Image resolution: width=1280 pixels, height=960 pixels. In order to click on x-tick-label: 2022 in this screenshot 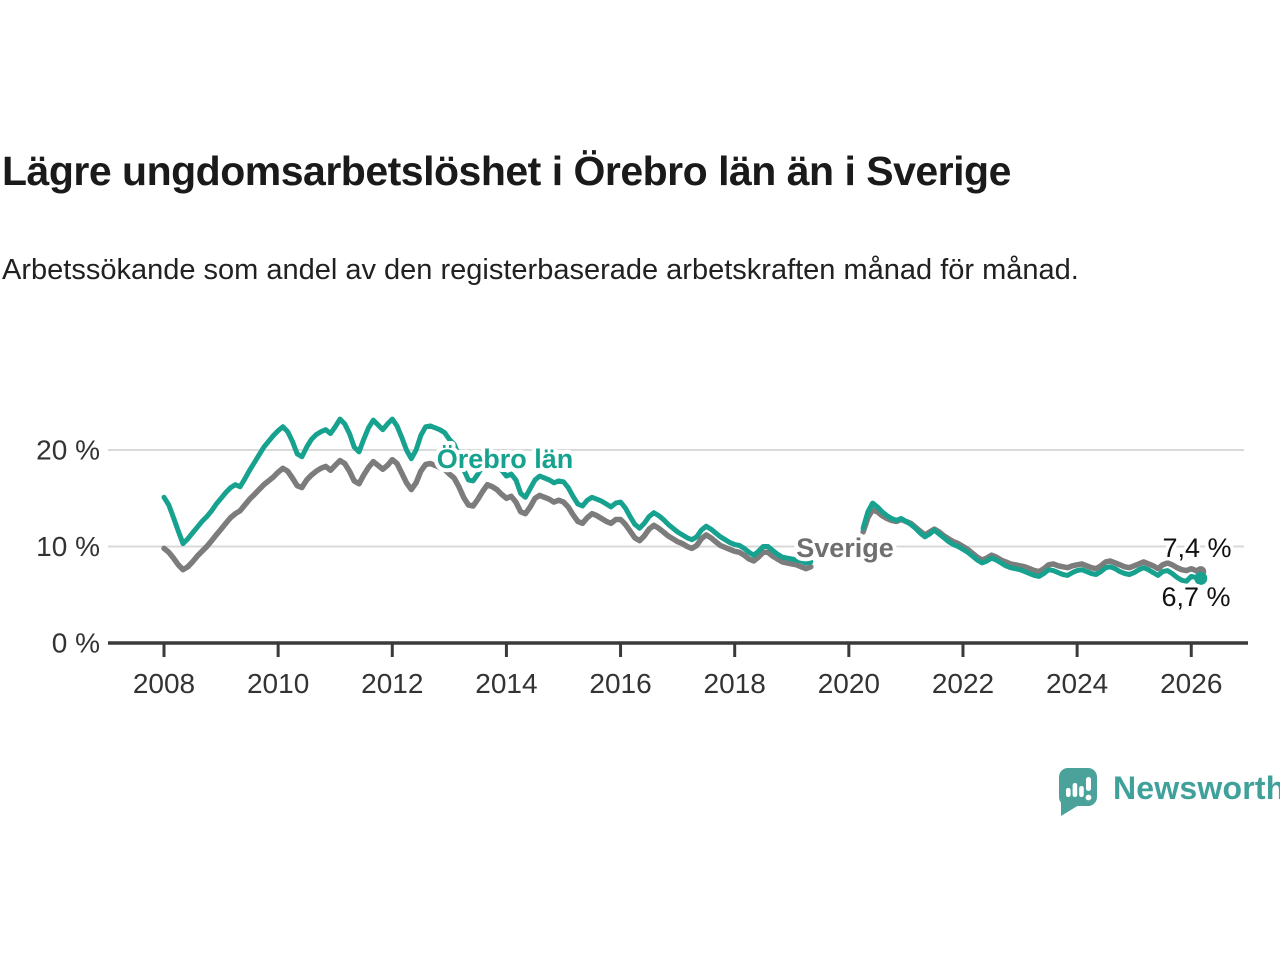, I will do `click(963, 683)`.